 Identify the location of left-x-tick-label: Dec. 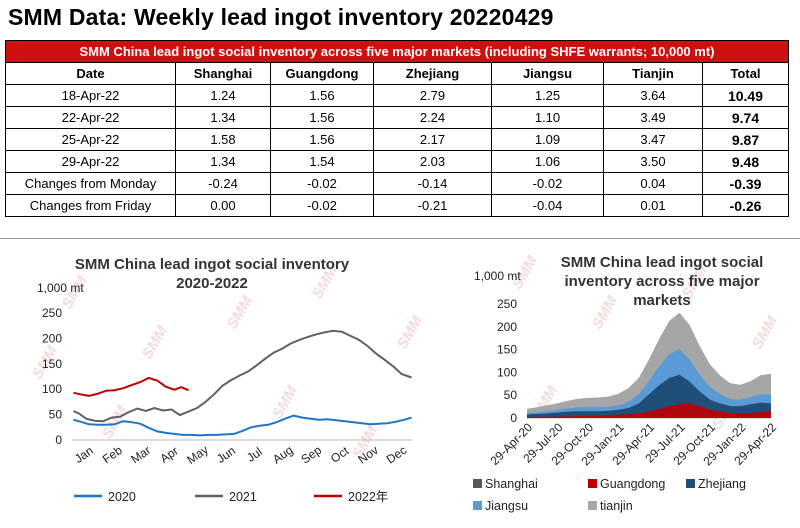
(397, 455).